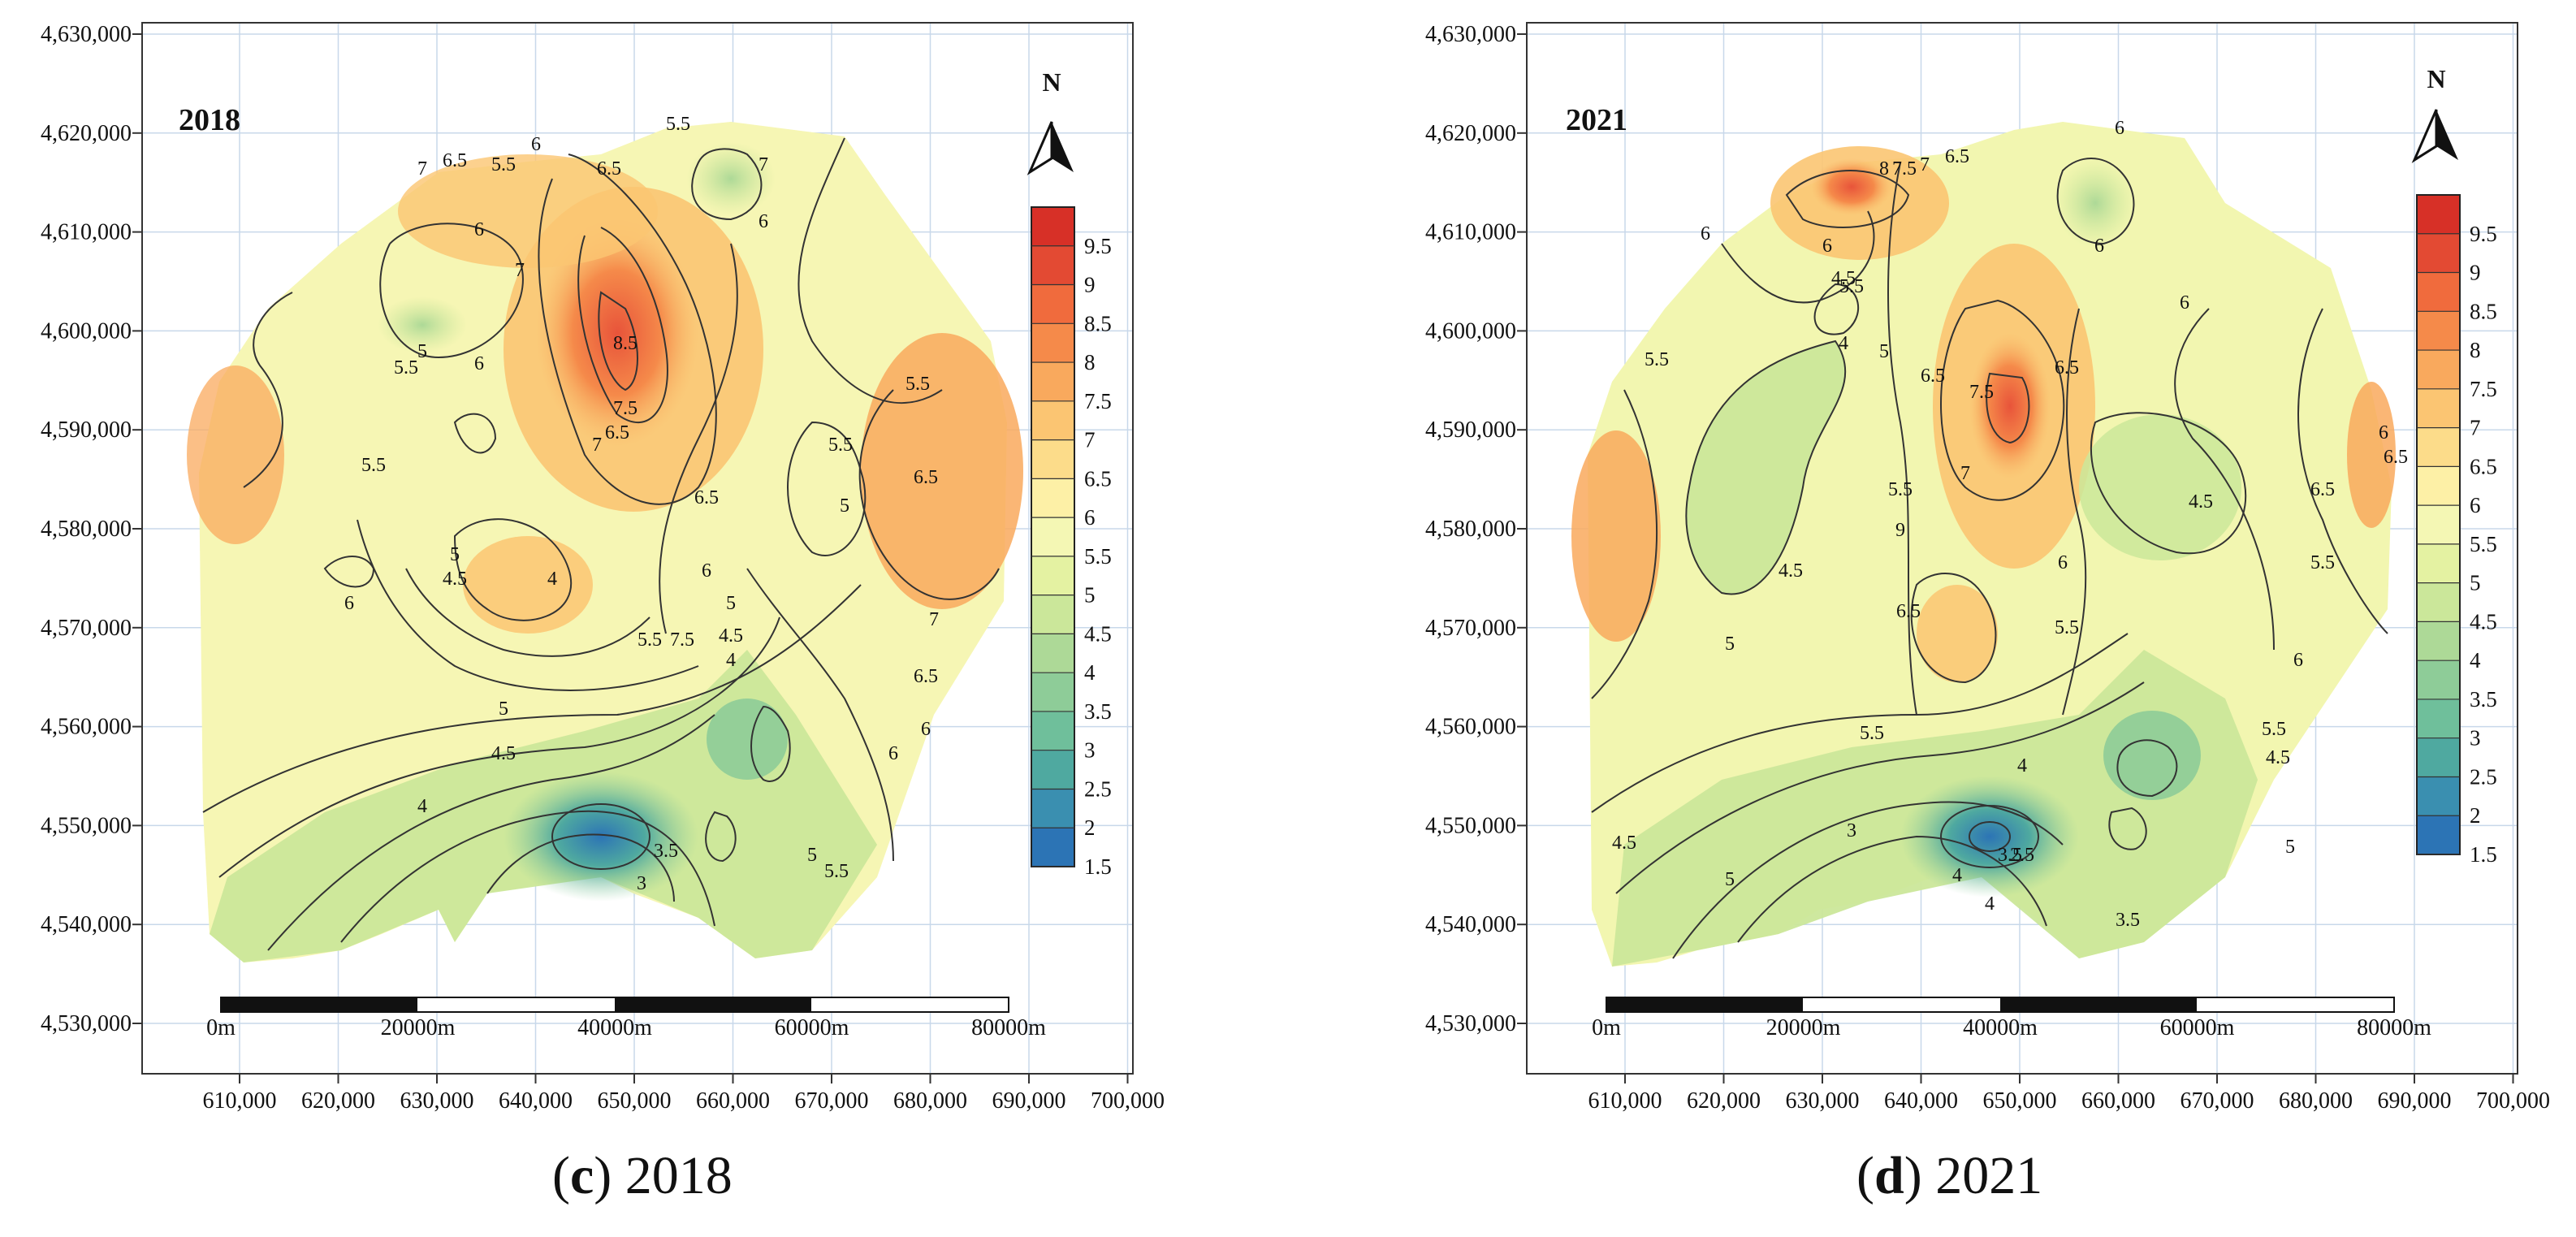 The width and height of the screenshot is (2576, 1237). Describe the element at coordinates (601, 837) in the screenshot. I see `lowest-zone` at that location.